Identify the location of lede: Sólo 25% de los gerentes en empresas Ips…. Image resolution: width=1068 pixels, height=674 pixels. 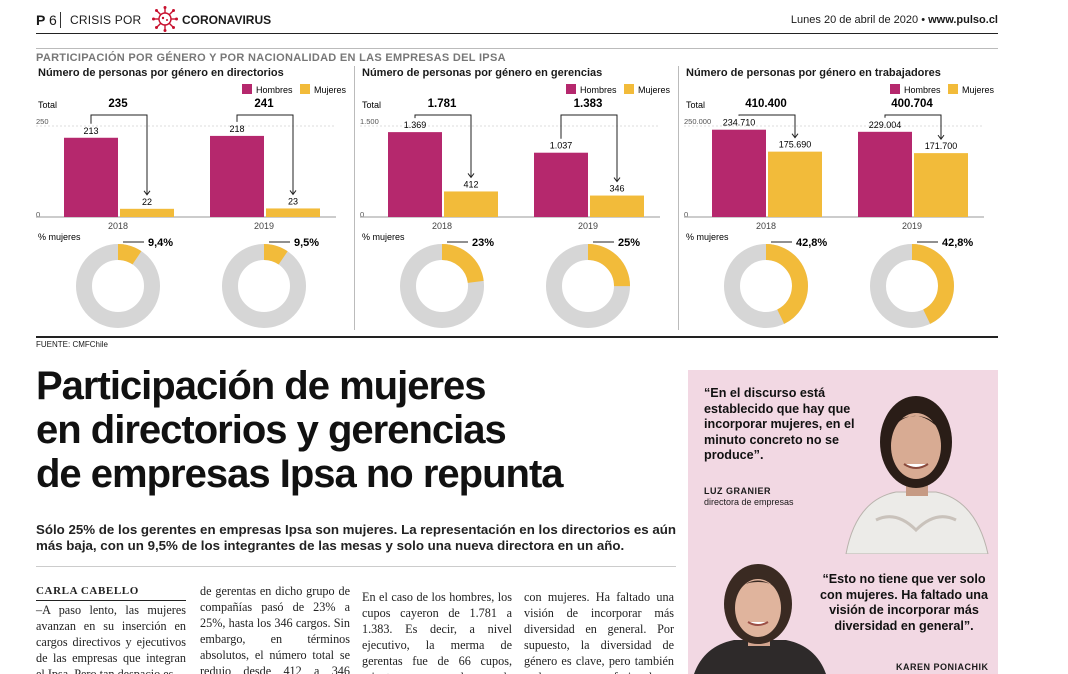
(356, 537).